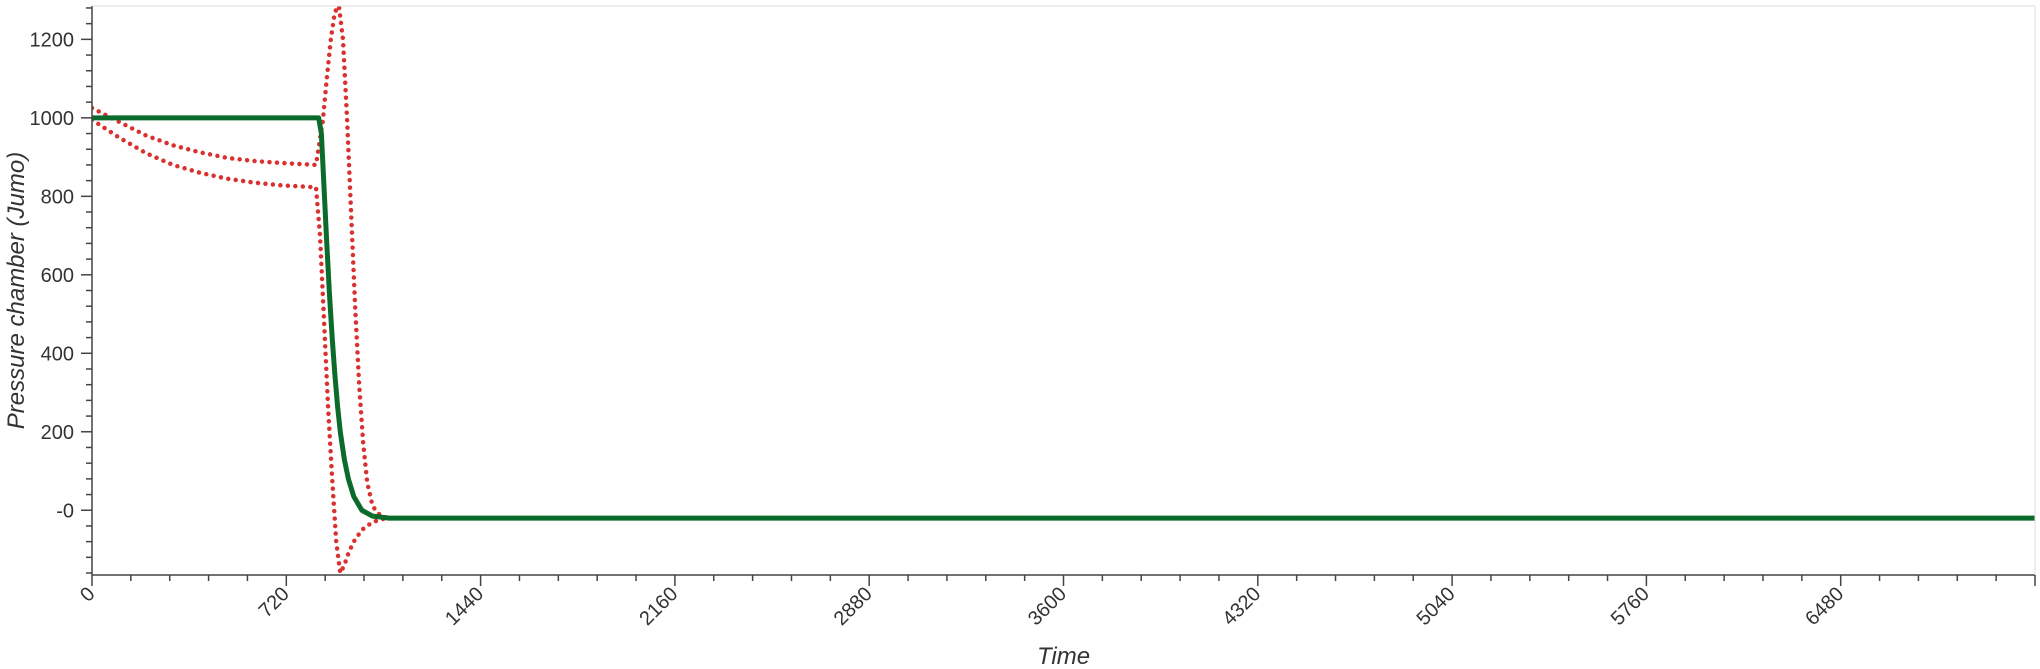 Image resolution: width=2040 pixels, height=669 pixels. Describe the element at coordinates (658, 606) in the screenshot. I see `x-tick-label: 2160` at that location.